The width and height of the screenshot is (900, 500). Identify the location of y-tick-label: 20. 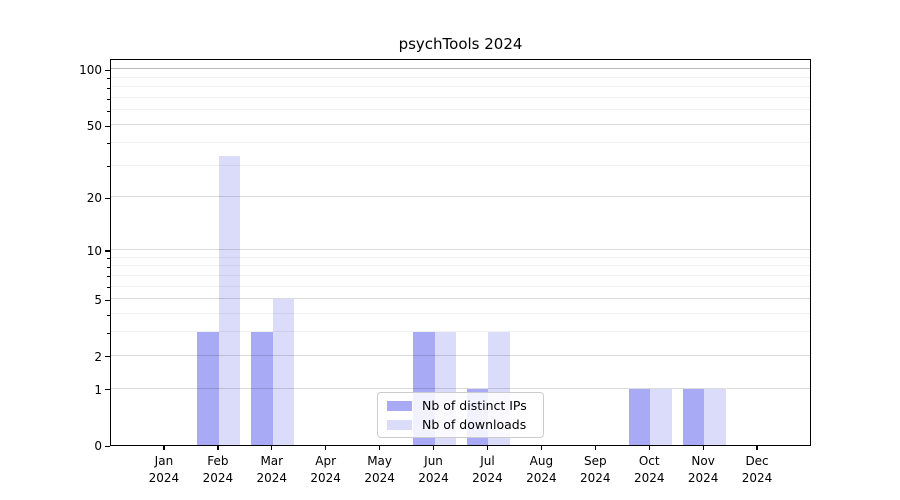
(94, 198).